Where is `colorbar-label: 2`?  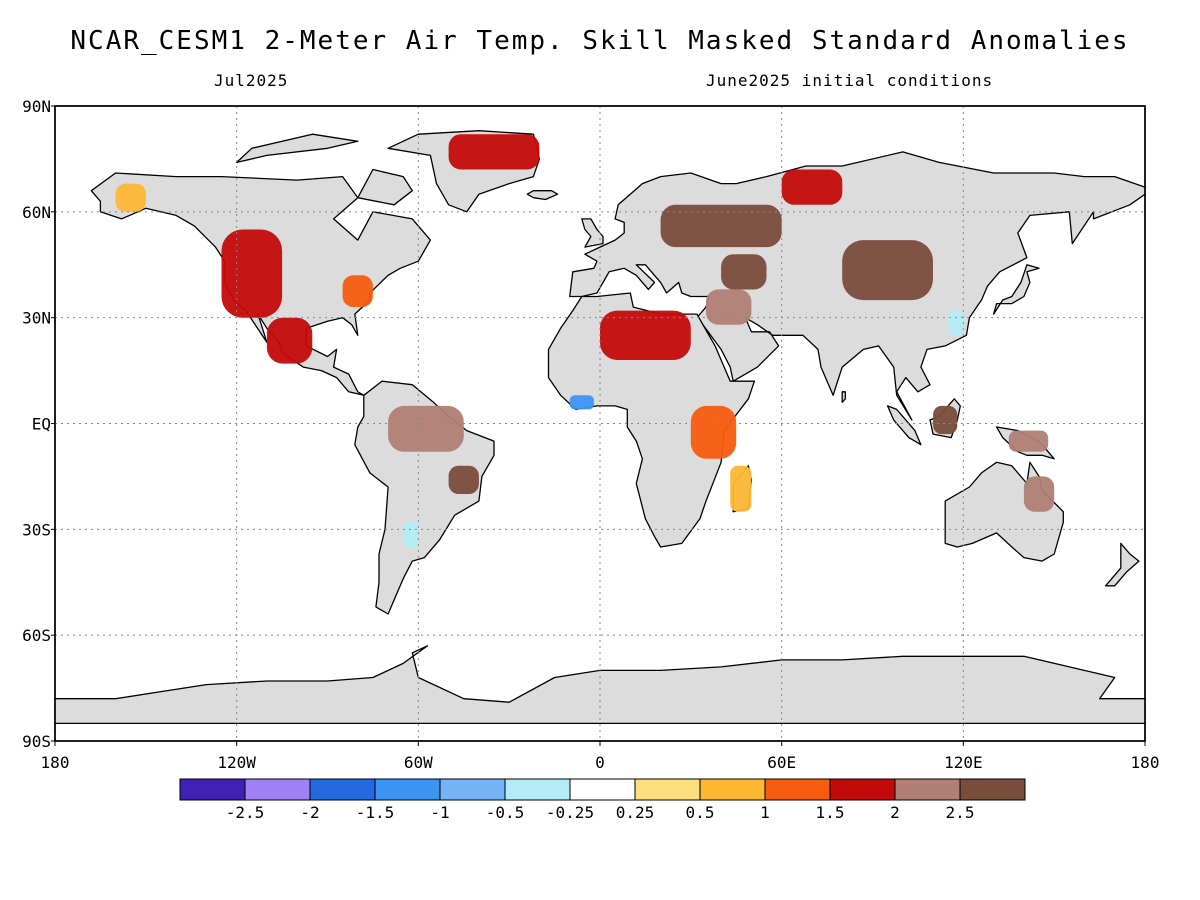 colorbar-label: 2 is located at coordinates (895, 812).